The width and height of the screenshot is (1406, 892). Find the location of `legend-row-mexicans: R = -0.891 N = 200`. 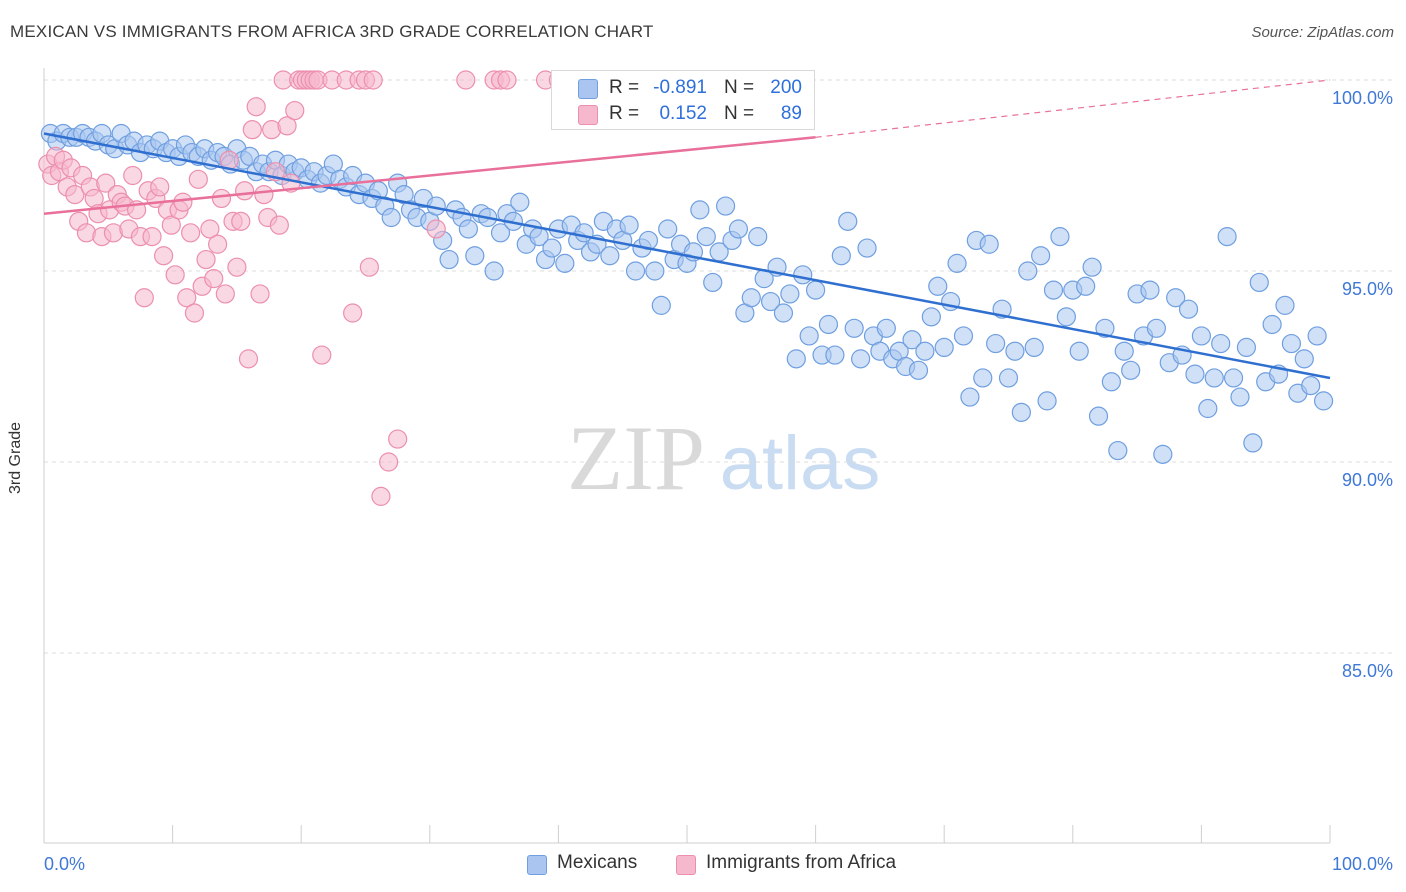

legend-row-mexicans: R = -0.891 N = 200 is located at coordinates (683, 88).